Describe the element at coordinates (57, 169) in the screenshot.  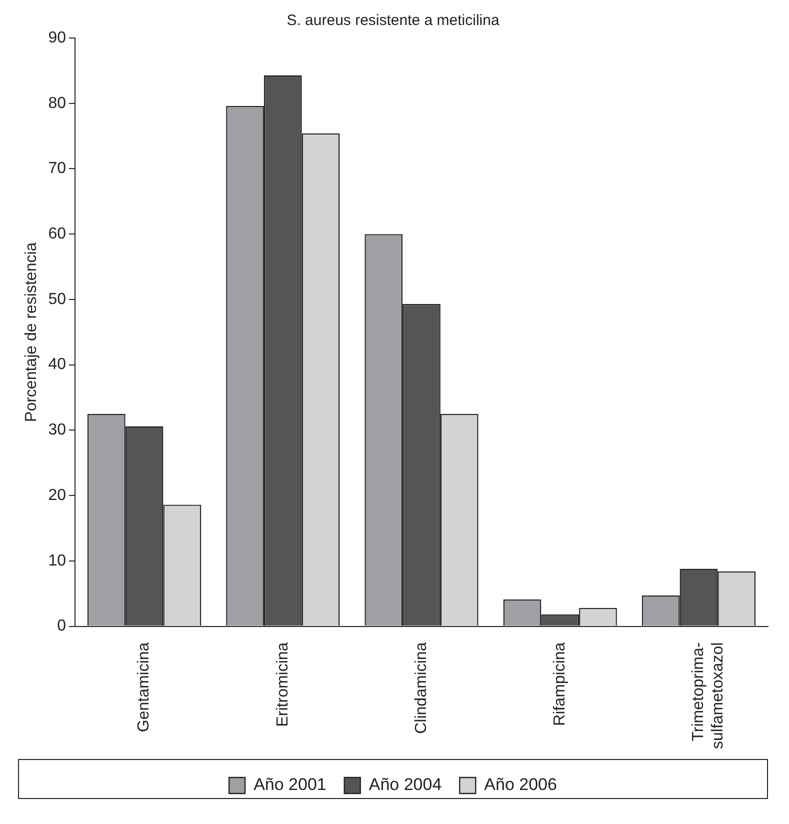
I see `y-tick-label: 70` at that location.